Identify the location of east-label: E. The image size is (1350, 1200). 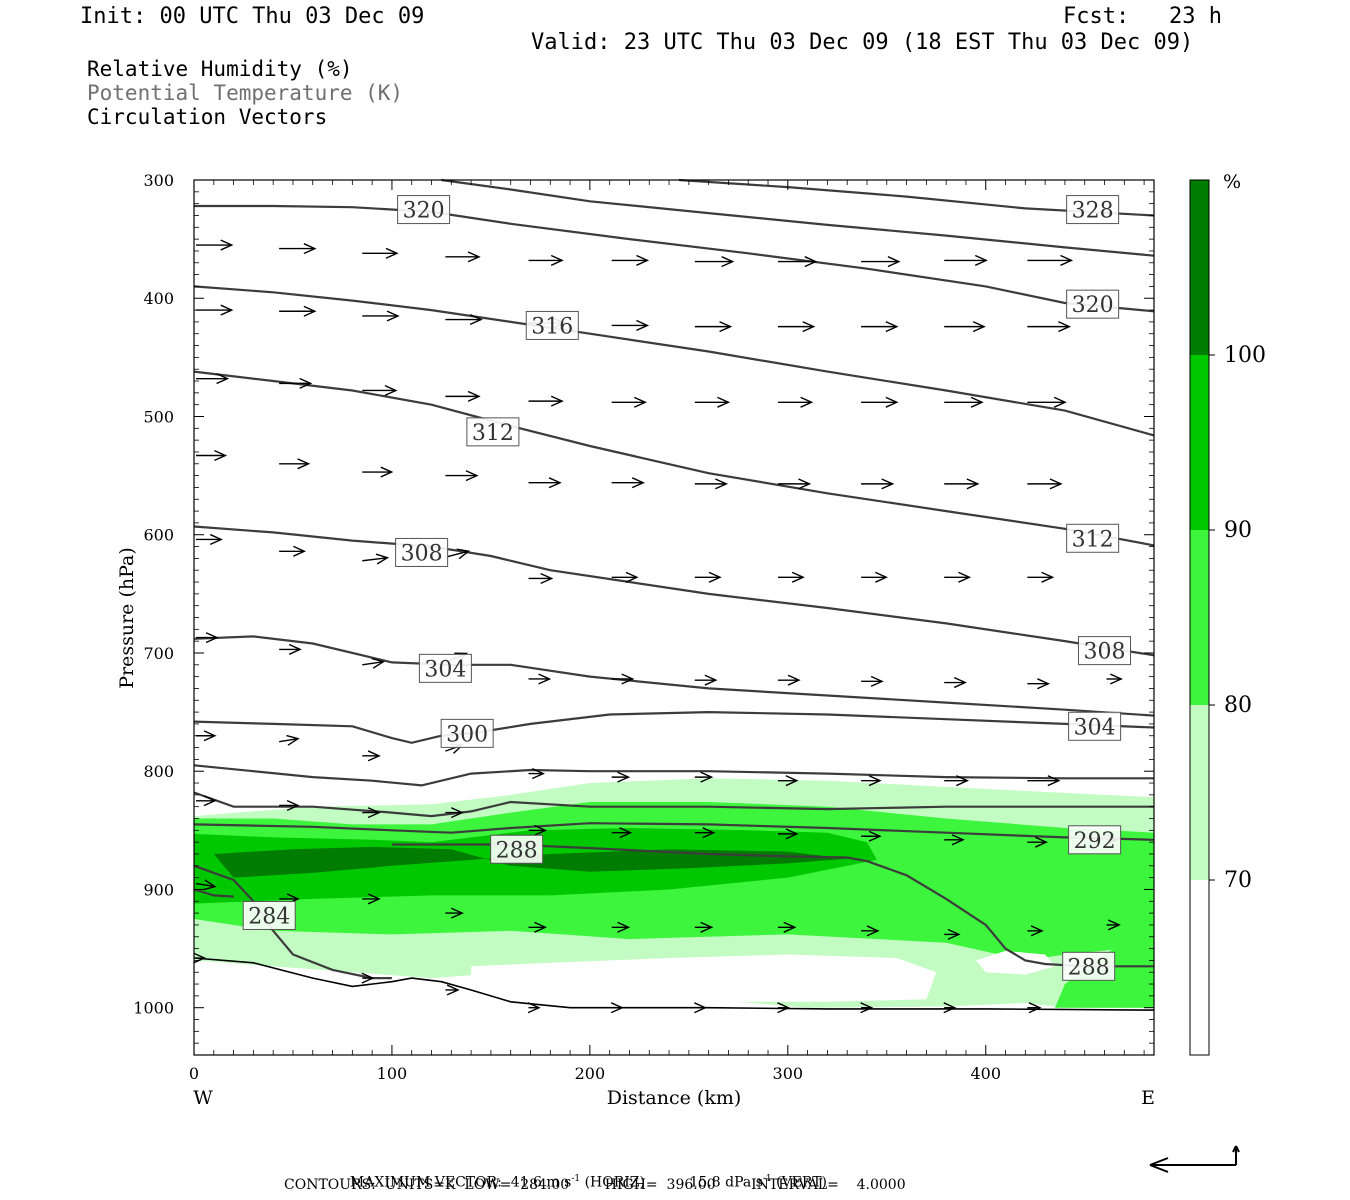
(1148, 1098).